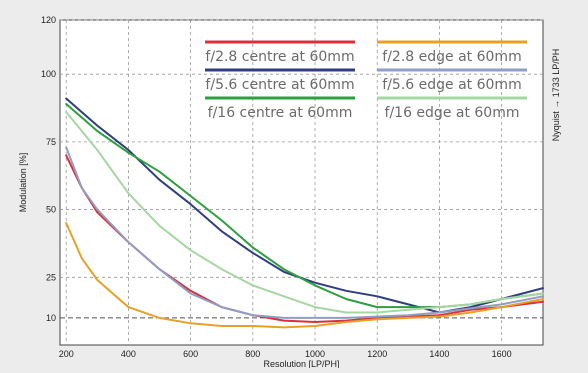 The height and width of the screenshot is (373, 588). What do you see at coordinates (51, 210) in the screenshot?
I see `y-tick-label: 50` at bounding box center [51, 210].